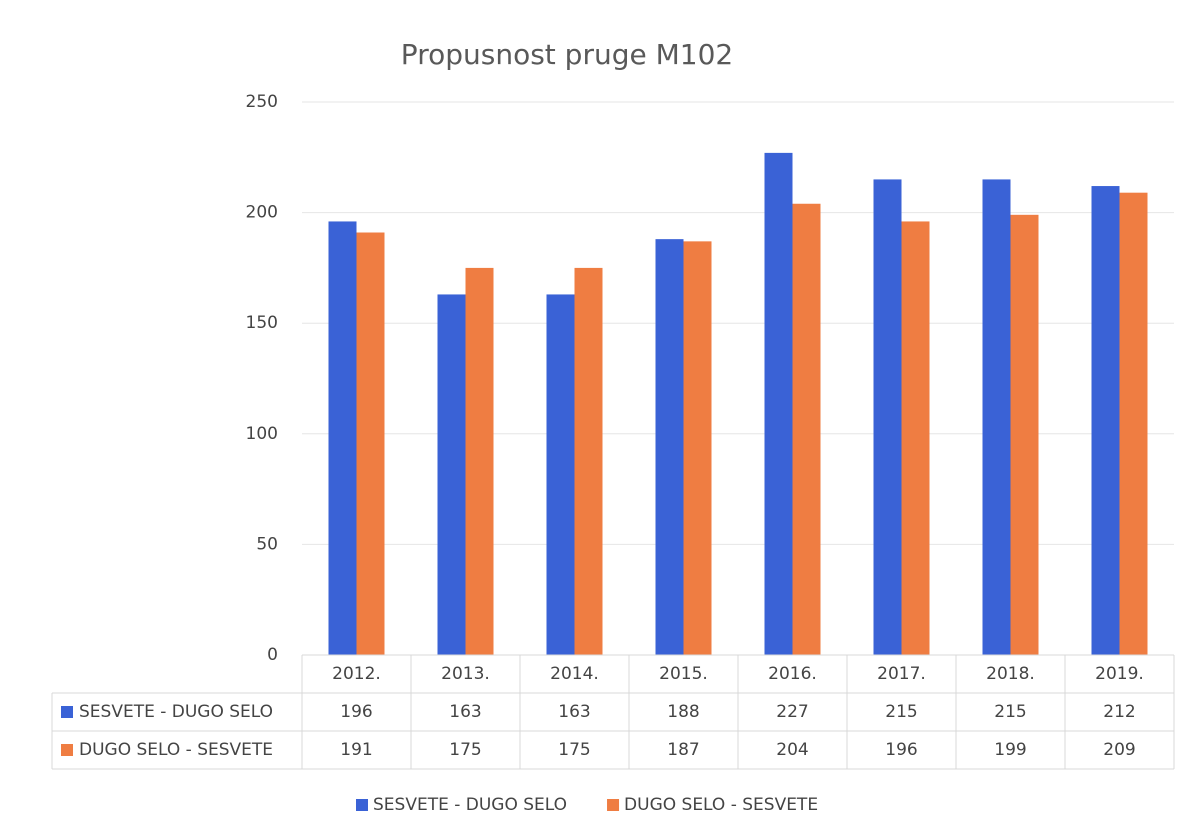  Describe the element at coordinates (356, 750) in the screenshot. I see `table-value: 191` at that location.